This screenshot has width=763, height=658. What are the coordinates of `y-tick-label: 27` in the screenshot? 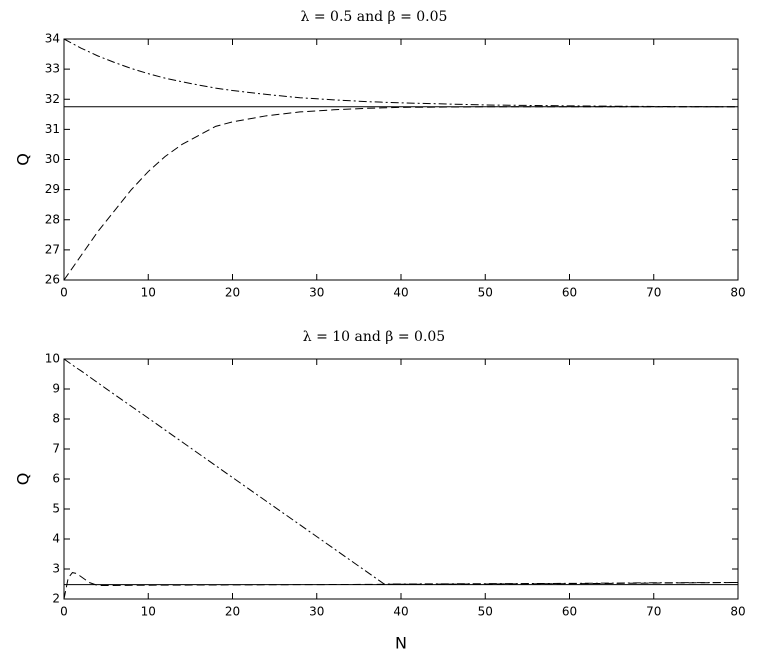 It's located at (52, 249).